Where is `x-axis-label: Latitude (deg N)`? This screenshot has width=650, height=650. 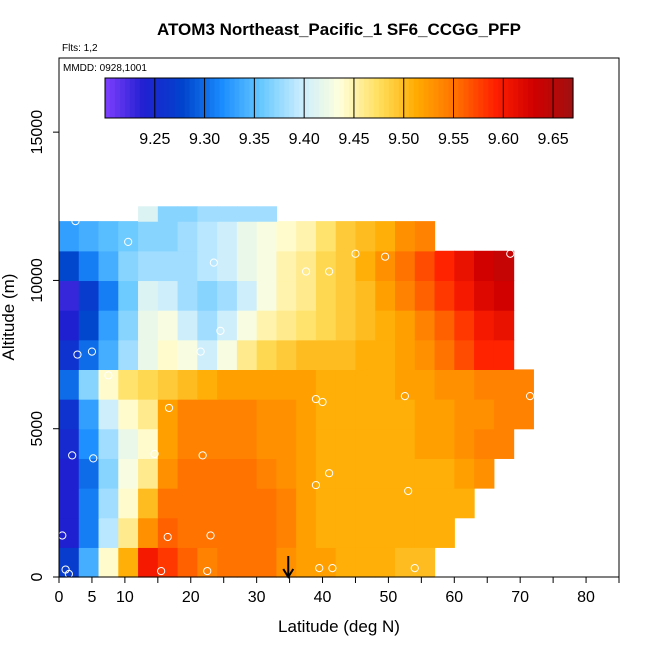
x-axis-label: Latitude (deg N) is located at coordinates (339, 626).